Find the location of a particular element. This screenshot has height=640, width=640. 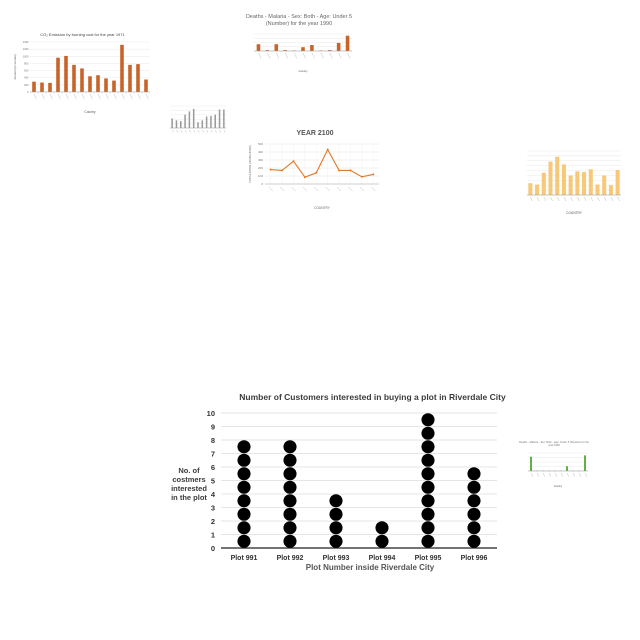

x-tick-label: Plot 995 is located at coordinates (428, 558).